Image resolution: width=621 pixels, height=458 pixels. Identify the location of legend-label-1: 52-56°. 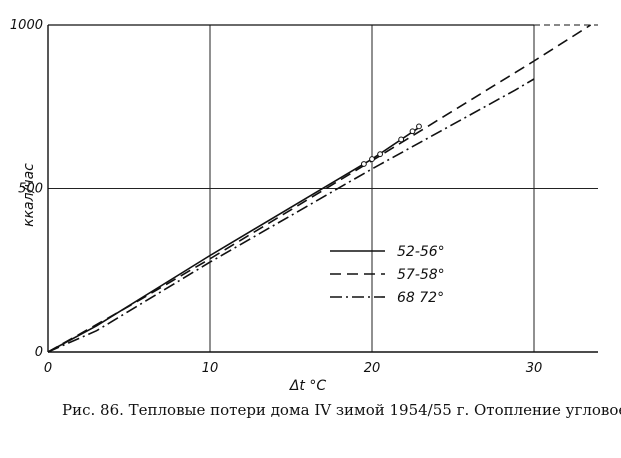
(421, 252).